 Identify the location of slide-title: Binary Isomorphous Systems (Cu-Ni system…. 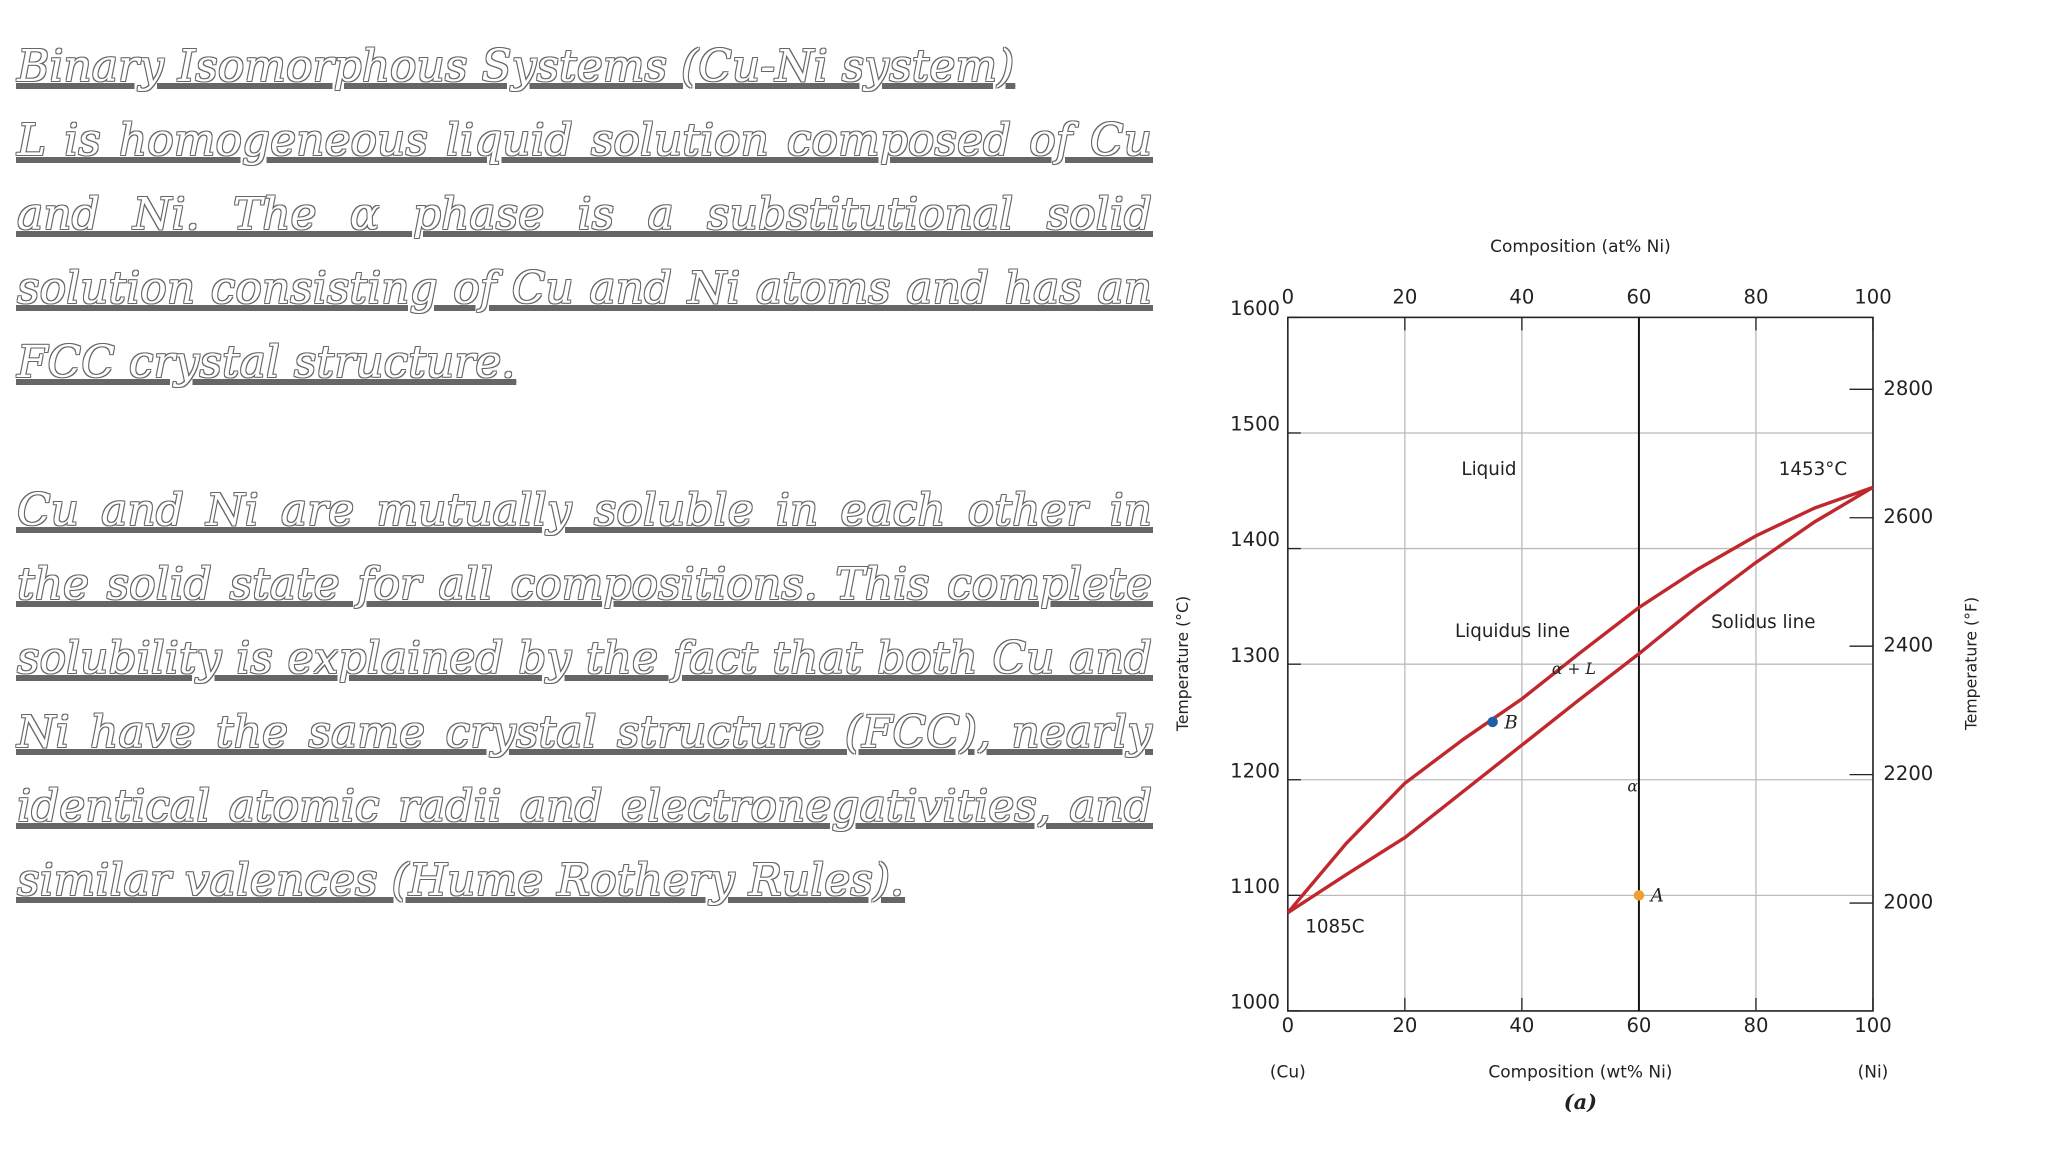
(516, 66).